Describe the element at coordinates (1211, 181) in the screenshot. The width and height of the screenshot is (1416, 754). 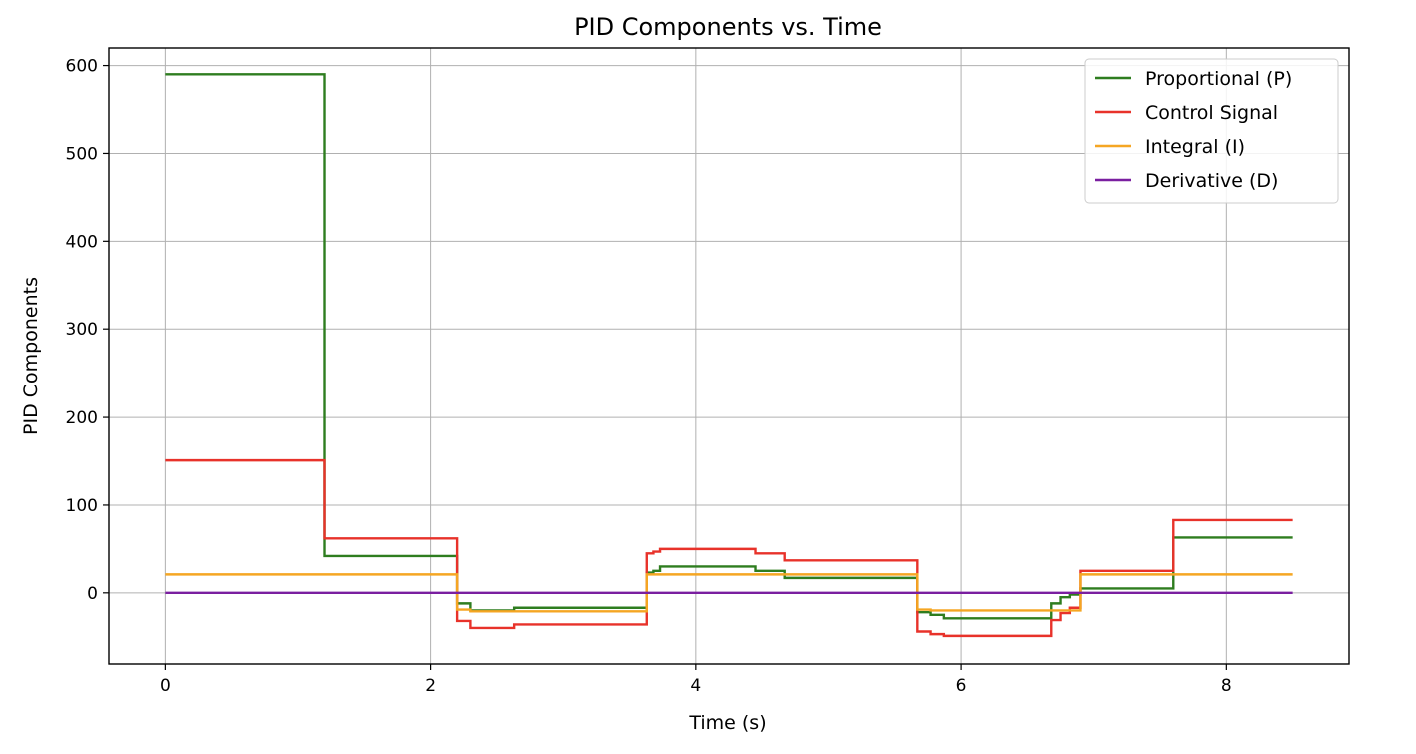
I see `legend-label: Derivative (D)` at that location.